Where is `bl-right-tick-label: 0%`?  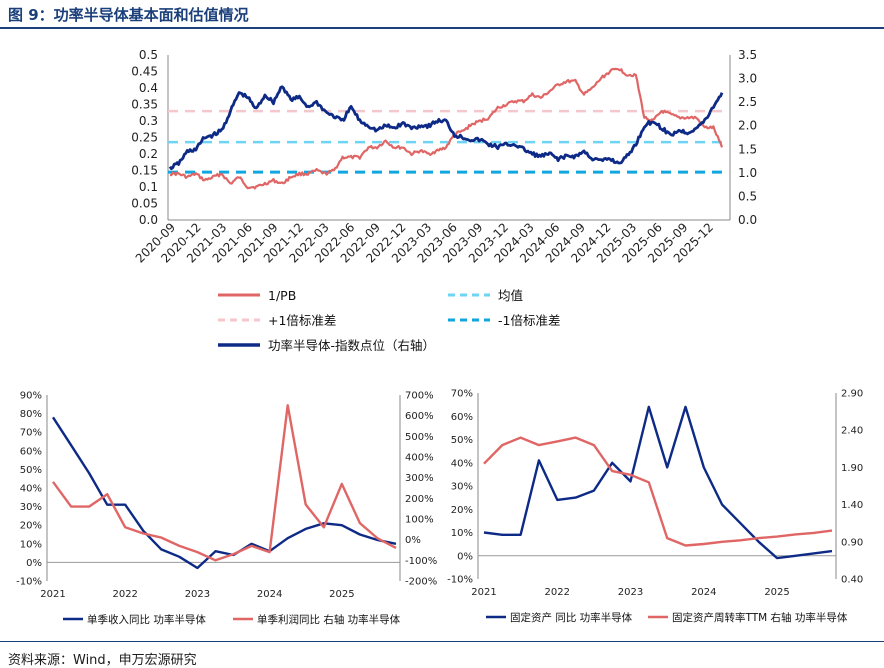
bl-right-tick-label: 0% is located at coordinates (413, 540).